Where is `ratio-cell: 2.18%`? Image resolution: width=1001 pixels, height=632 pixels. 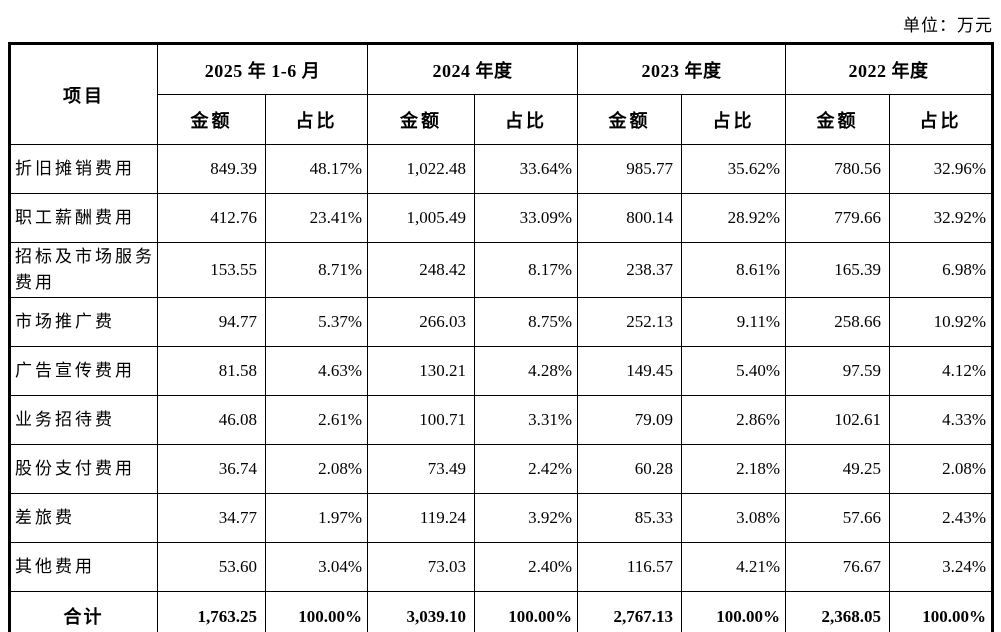
ratio-cell: 2.18% is located at coordinates (733, 469).